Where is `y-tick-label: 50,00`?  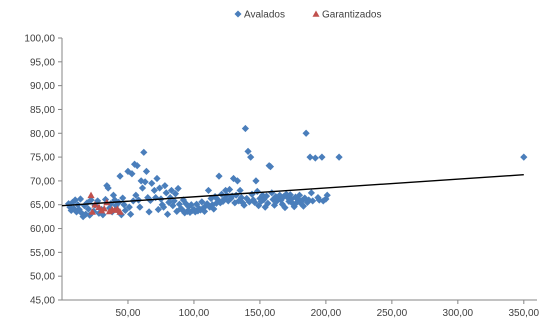 y-tick-label: 50,00 is located at coordinates (42, 277).